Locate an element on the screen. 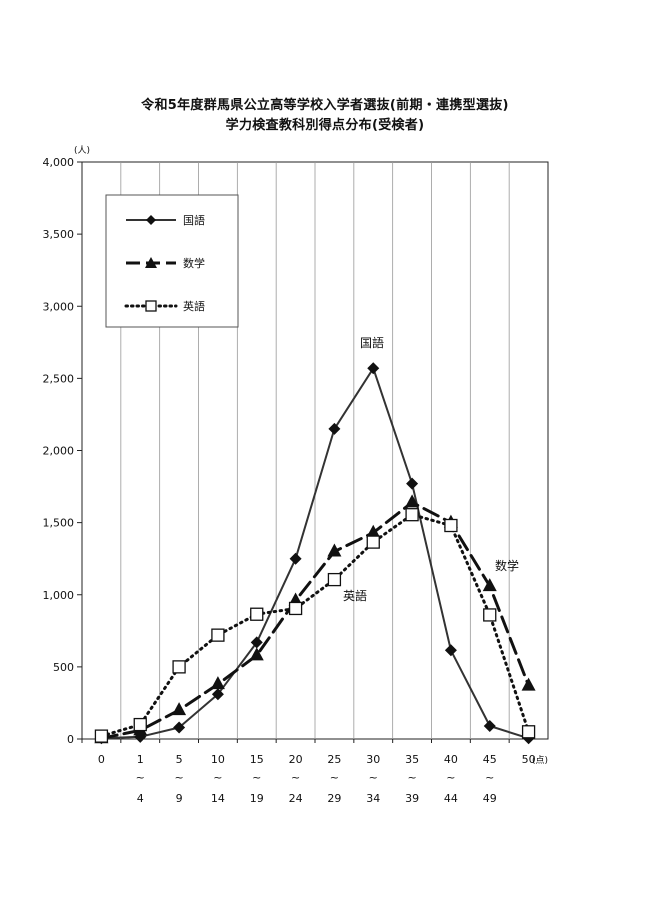  y-tick-label: 3,500 is located at coordinates (59, 234).